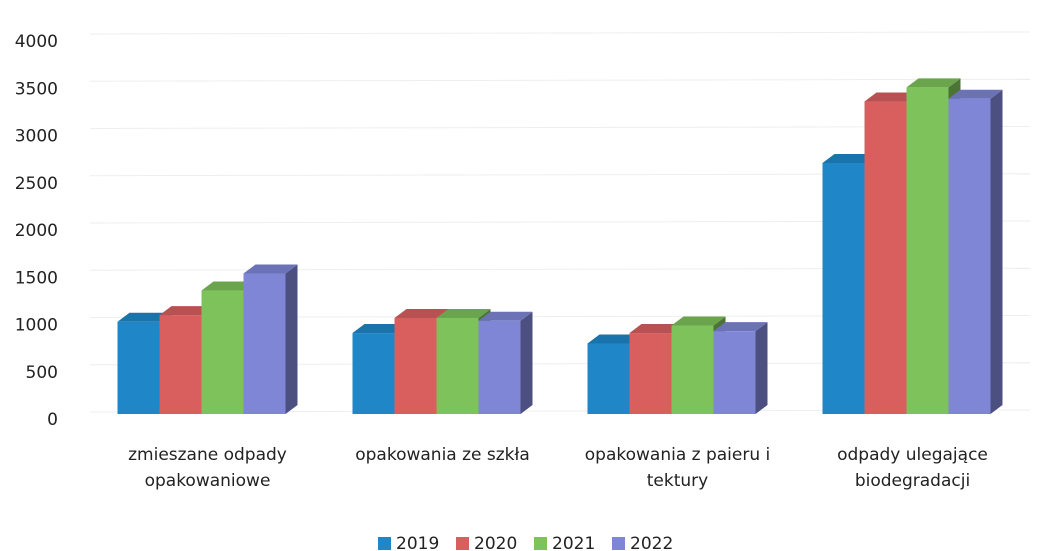  What do you see at coordinates (36, 184) in the screenshot?
I see `y-tick-label: 2500` at bounding box center [36, 184].